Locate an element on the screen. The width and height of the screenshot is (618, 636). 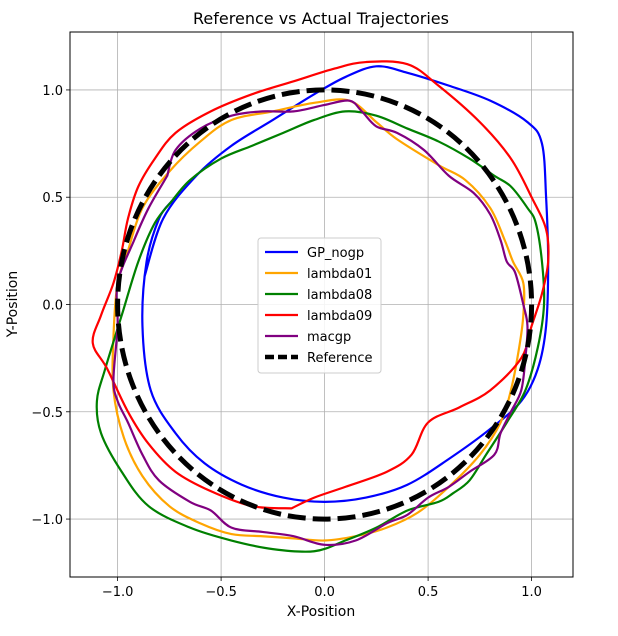
legend-label: lambda09 is located at coordinates (339, 316).